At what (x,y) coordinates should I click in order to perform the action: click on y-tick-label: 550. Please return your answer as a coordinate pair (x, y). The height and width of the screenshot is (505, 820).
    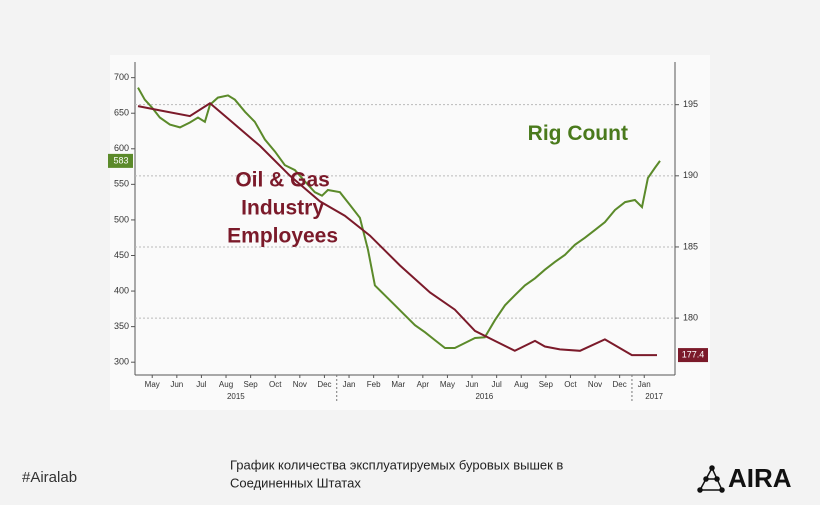
    Looking at the image, I should click on (121, 184).